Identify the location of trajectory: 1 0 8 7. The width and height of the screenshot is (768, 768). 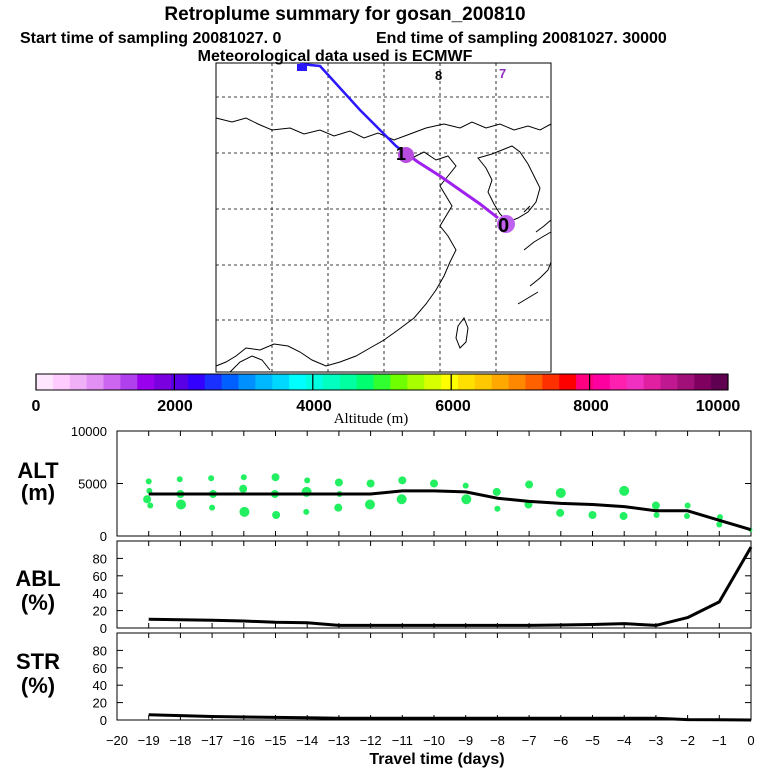
(406, 149).